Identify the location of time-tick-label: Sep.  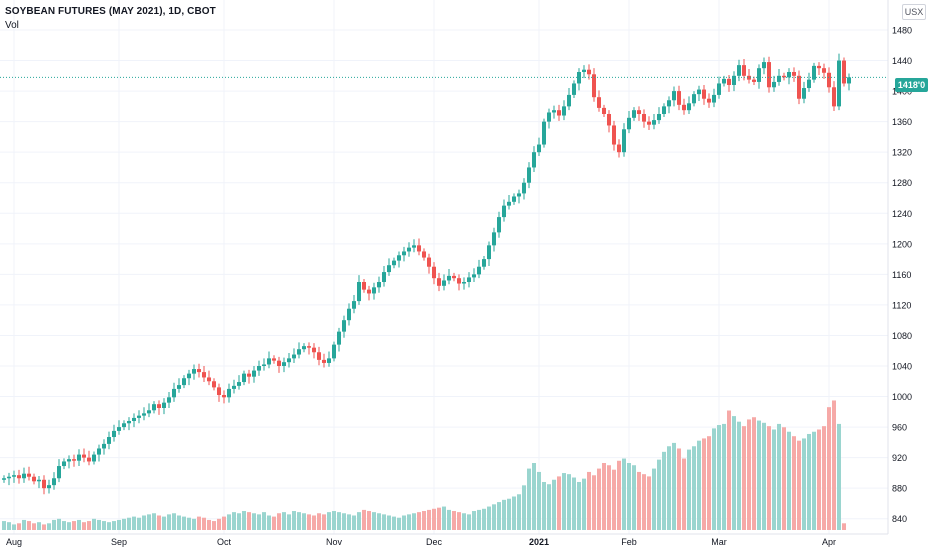
(119, 542).